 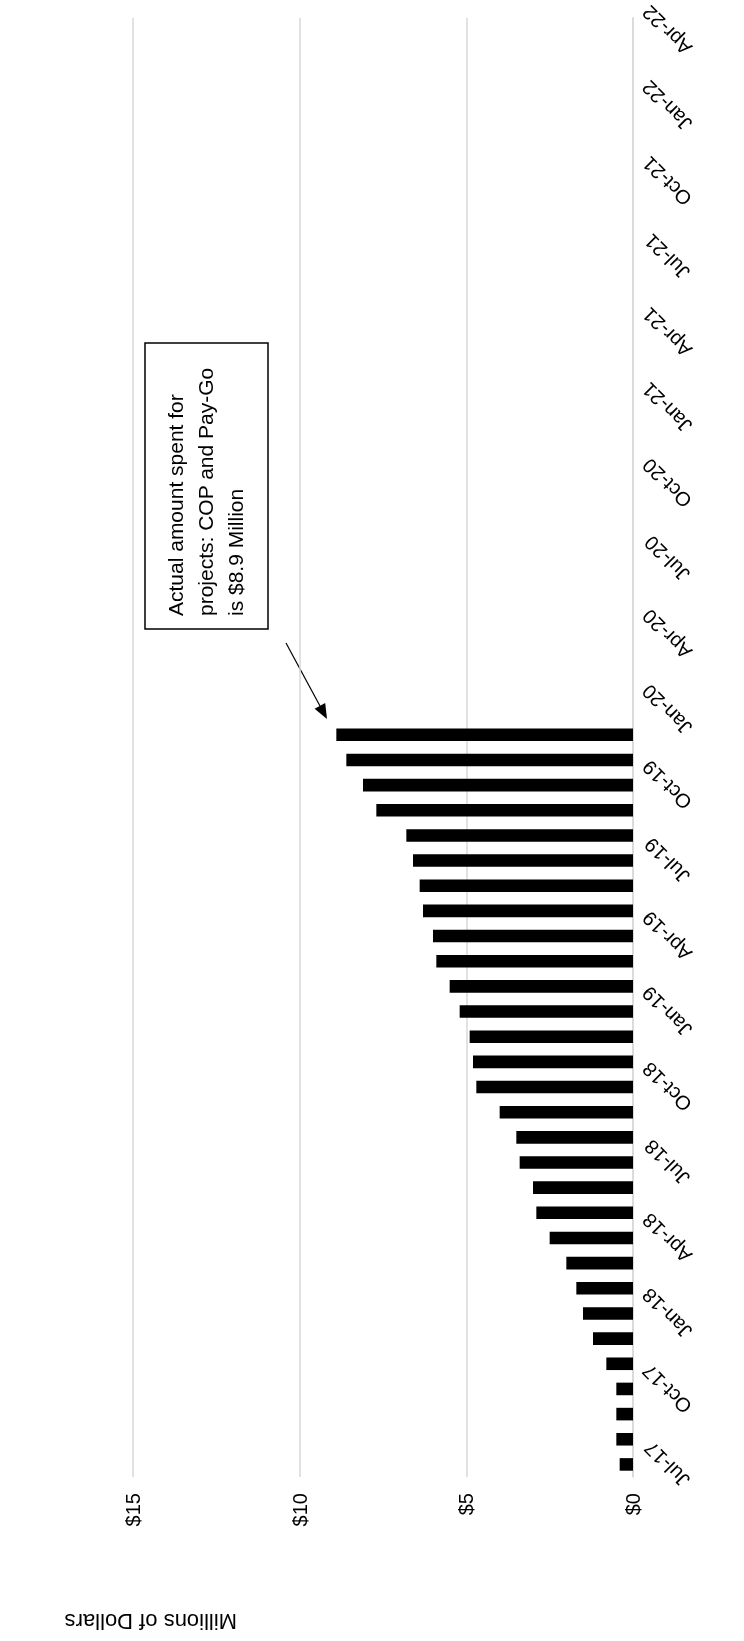 What do you see at coordinates (205, 488) in the screenshot?
I see `annotation: Actual amount spent for projects: COP and Pay-Go is $8.9 Million` at bounding box center [205, 488].